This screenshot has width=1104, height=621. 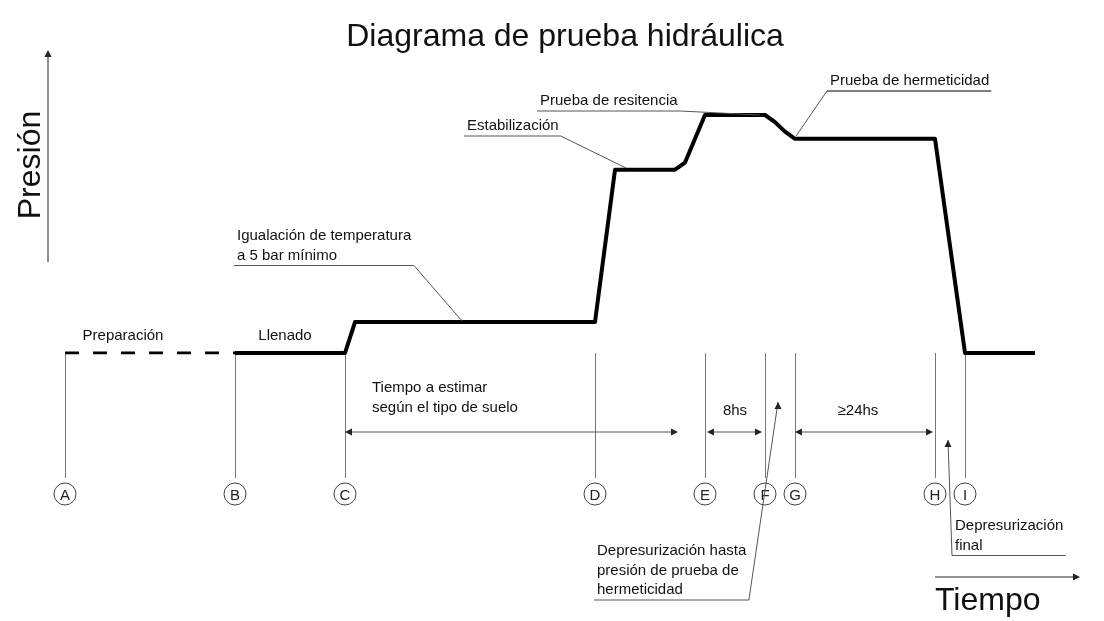 I want to click on text: Depresurización hasta presión de prueba de hermeticidad, so click(x=672, y=569).